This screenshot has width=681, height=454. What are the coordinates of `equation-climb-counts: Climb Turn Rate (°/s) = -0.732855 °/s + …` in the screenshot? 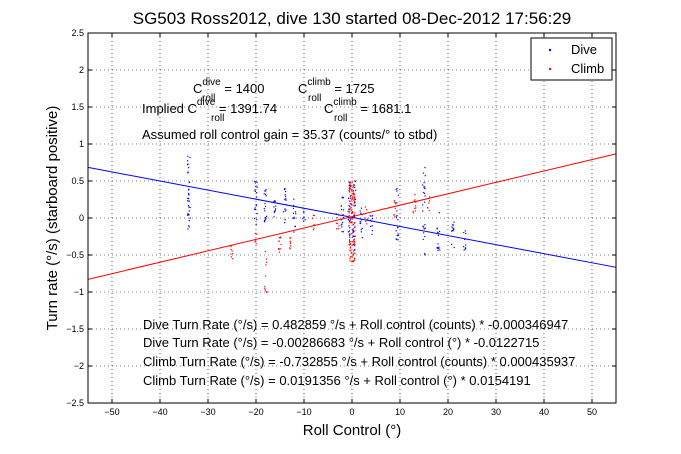 It's located at (359, 361).